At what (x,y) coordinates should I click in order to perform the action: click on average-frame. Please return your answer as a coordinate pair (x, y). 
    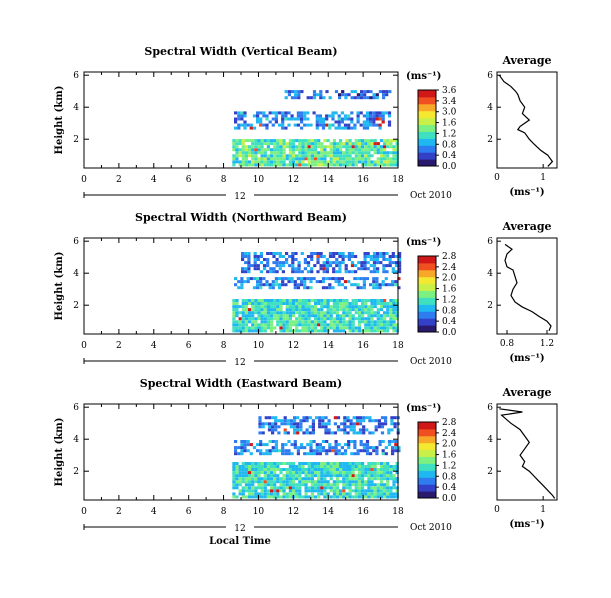
    Looking at the image, I should click on (527, 120).